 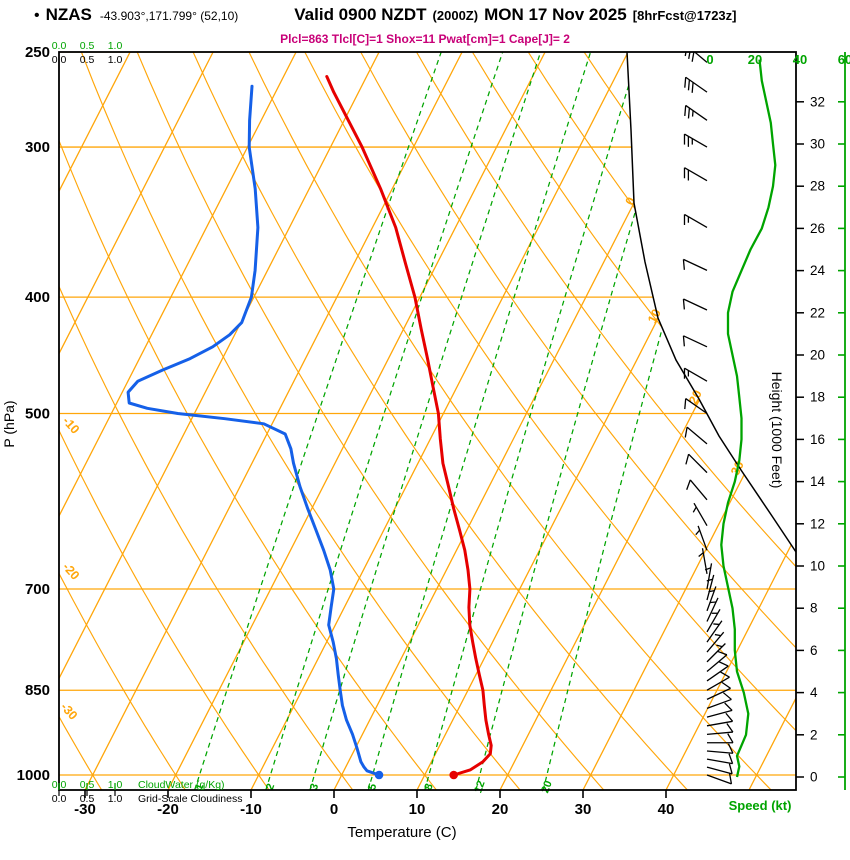 What do you see at coordinates (666, 809) in the screenshot?
I see `temp-tick-label: 40` at bounding box center [666, 809].